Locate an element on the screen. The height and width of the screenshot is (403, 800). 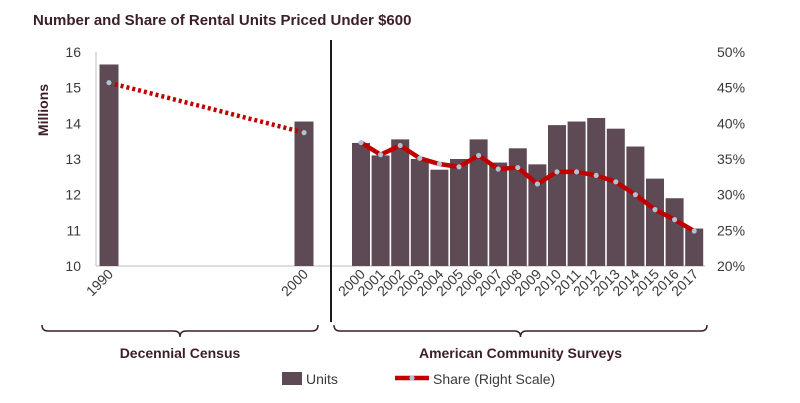
y-tick-label: 15 is located at coordinates (73, 88).